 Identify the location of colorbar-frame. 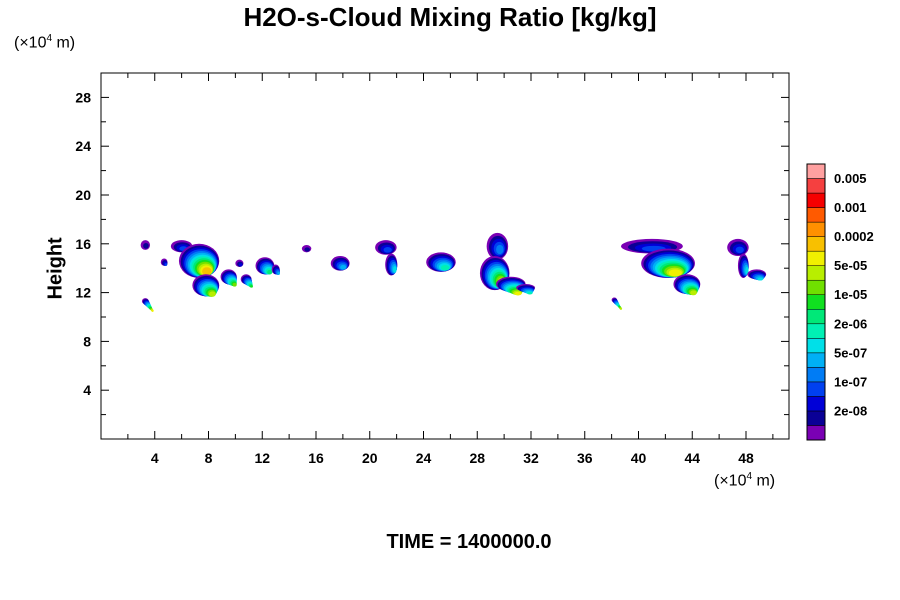
(816, 302).